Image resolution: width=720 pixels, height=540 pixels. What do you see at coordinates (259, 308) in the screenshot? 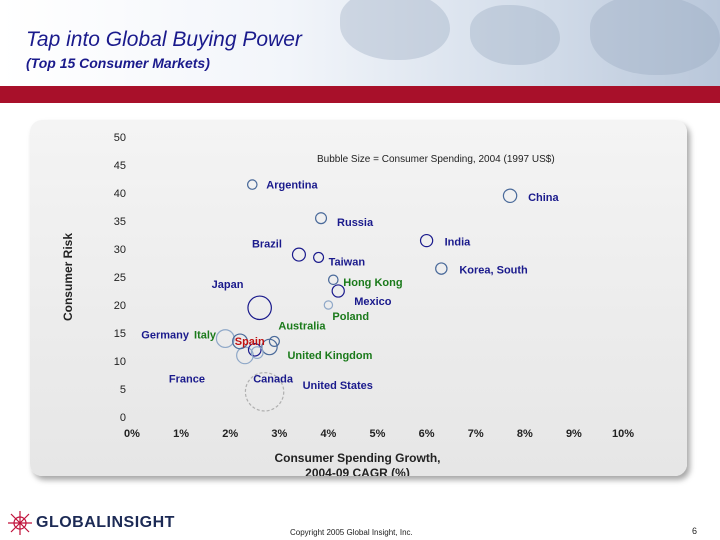
I see `bubble-japan` at bounding box center [259, 308].